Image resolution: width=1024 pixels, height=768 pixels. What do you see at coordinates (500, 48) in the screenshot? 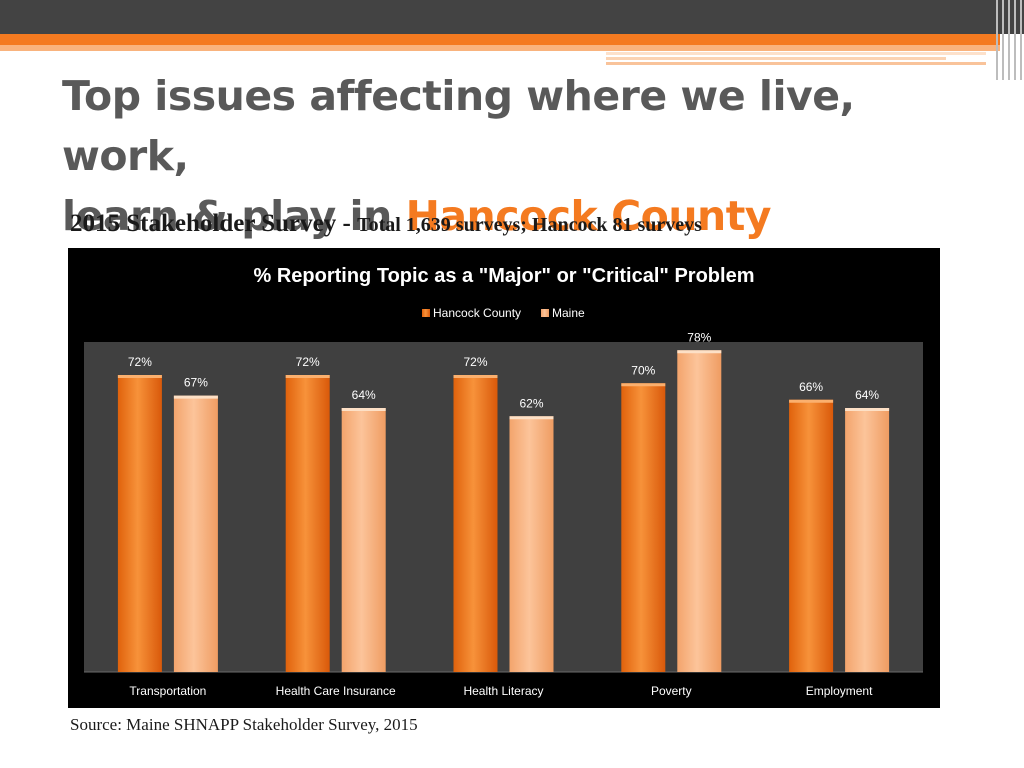
I see `accent-stripe-light` at bounding box center [500, 48].